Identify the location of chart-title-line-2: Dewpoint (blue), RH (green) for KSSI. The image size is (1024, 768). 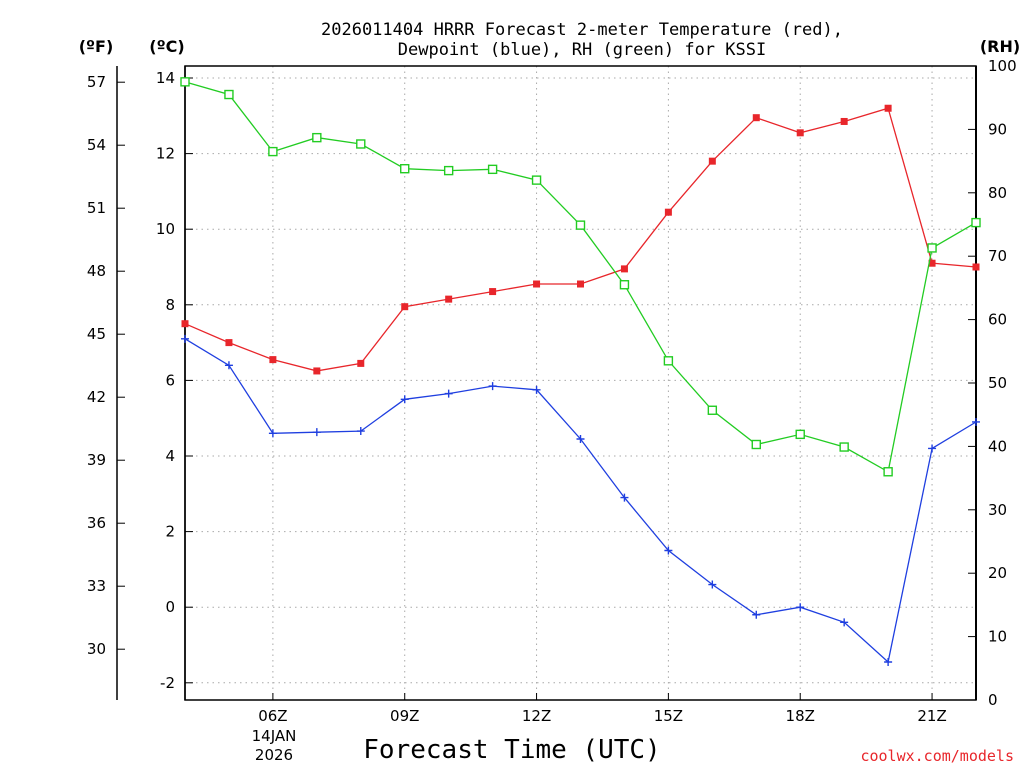
(582, 50).